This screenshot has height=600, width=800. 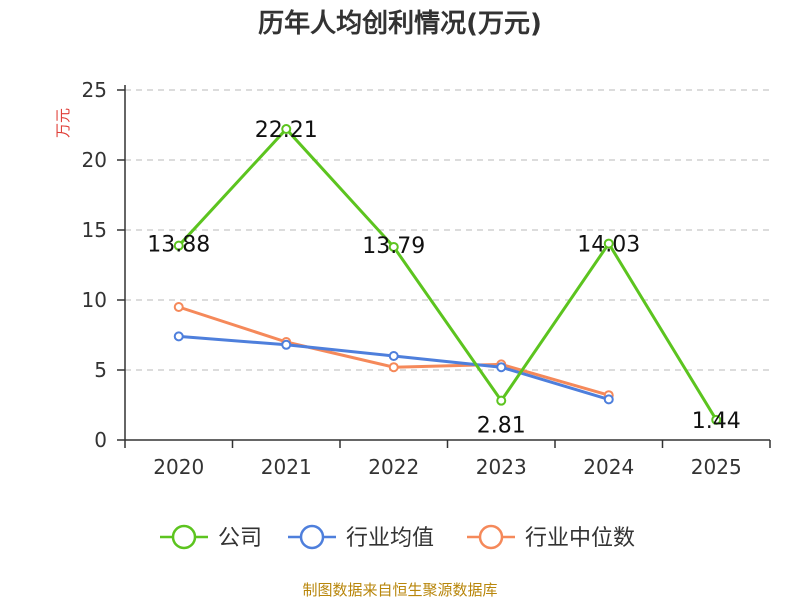 I want to click on data-label: 14.03, so click(x=608, y=245).